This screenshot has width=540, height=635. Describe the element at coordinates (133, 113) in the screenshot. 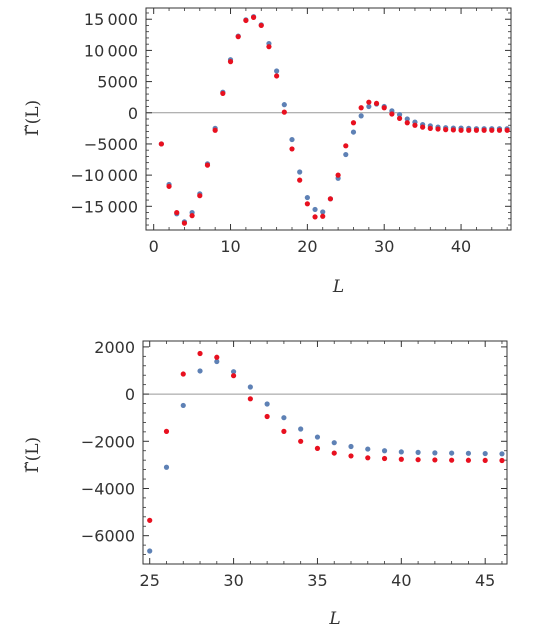

I see `y-tick-label: 0` at that location.